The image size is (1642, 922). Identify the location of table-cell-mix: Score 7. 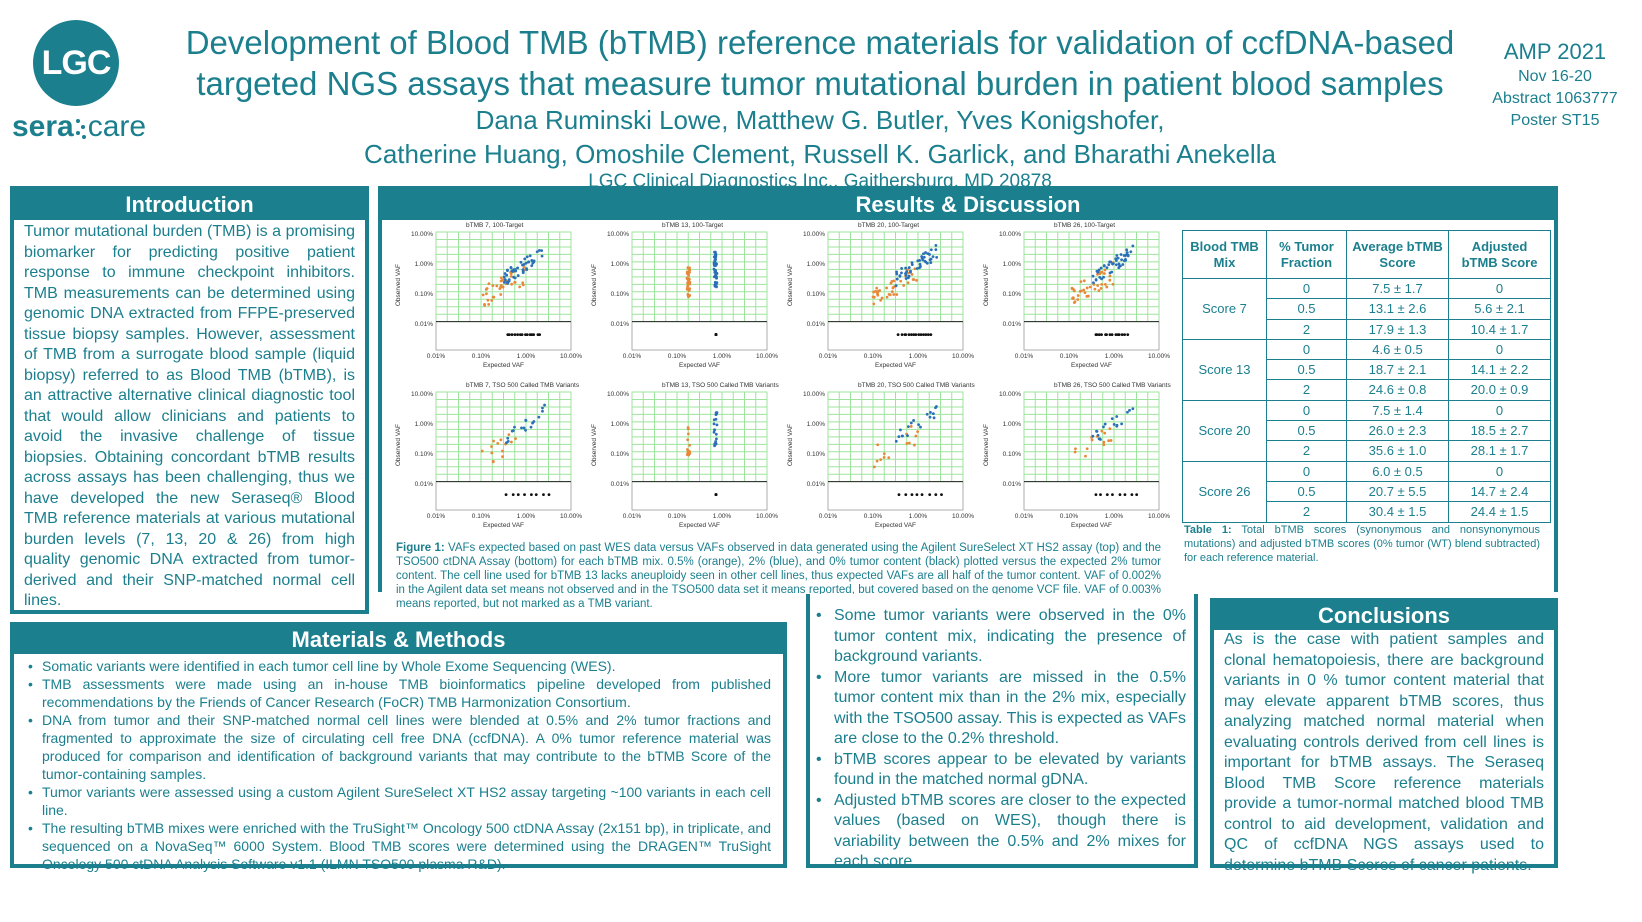
(1224, 309).